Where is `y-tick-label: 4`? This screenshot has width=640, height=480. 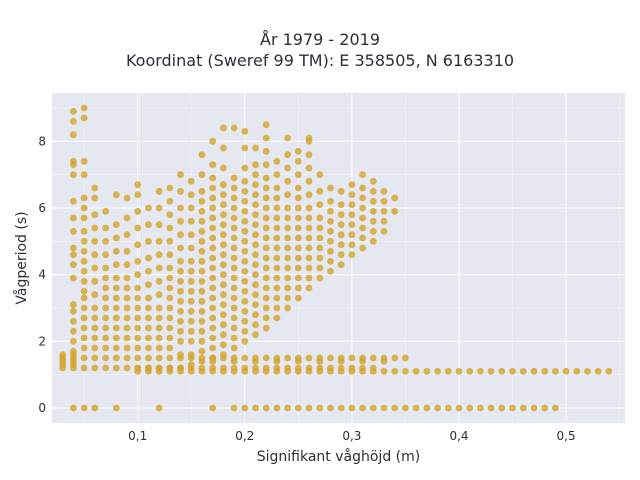 y-tick-label: 4 is located at coordinates (42, 275).